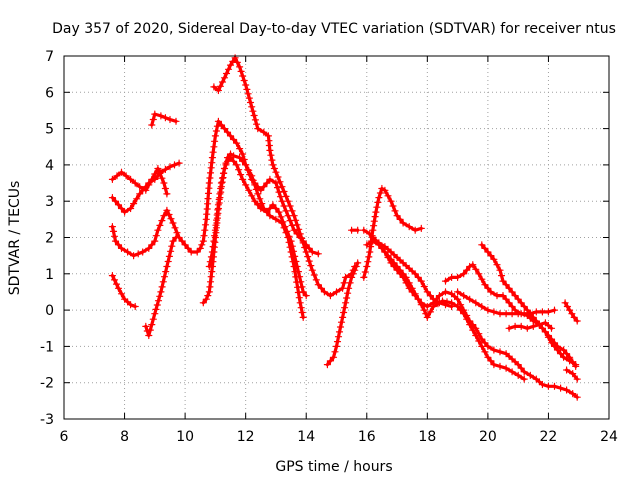 The image size is (640, 480). I want to click on y-tick-label: 4, so click(49, 166).